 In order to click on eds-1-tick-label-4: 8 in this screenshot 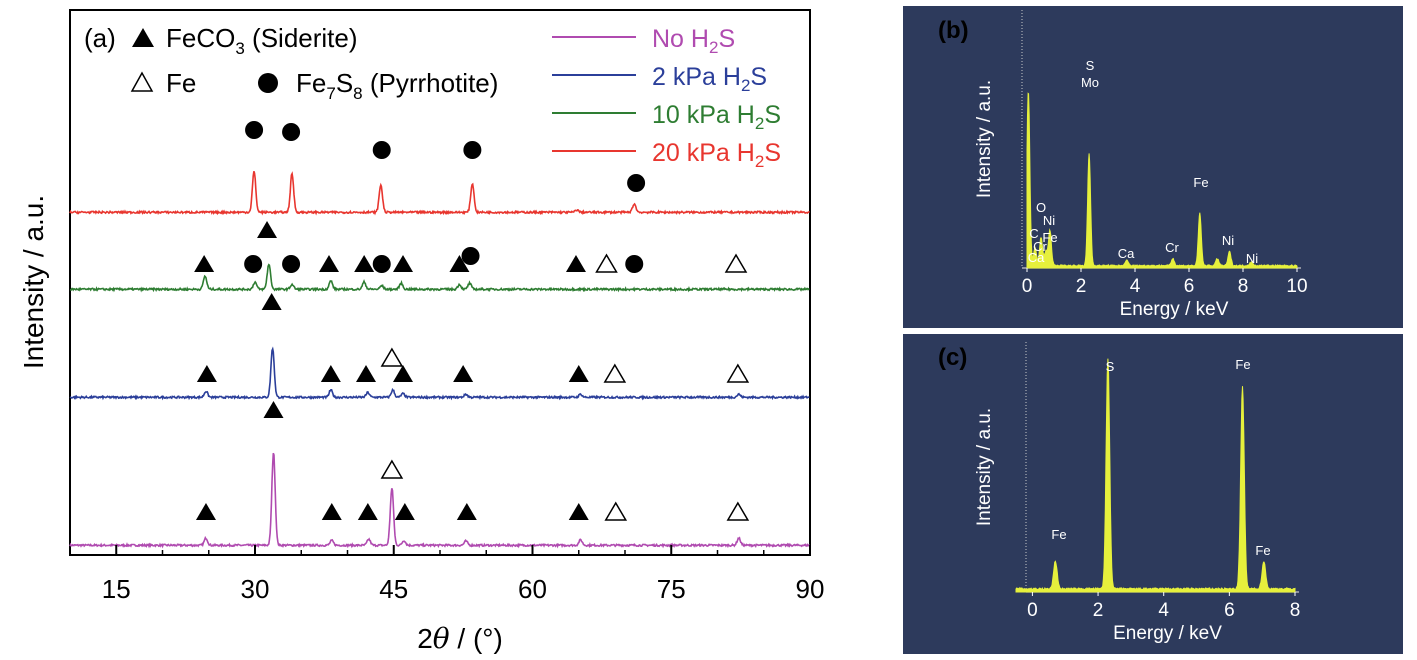, I will do `click(1243, 286)`.